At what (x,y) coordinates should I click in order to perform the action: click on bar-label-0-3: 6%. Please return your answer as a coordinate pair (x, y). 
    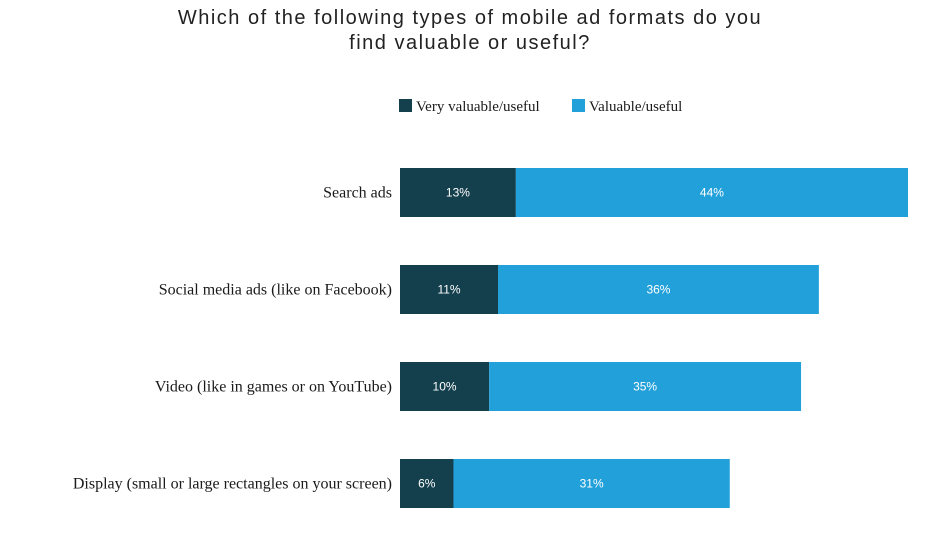
    Looking at the image, I should click on (427, 484).